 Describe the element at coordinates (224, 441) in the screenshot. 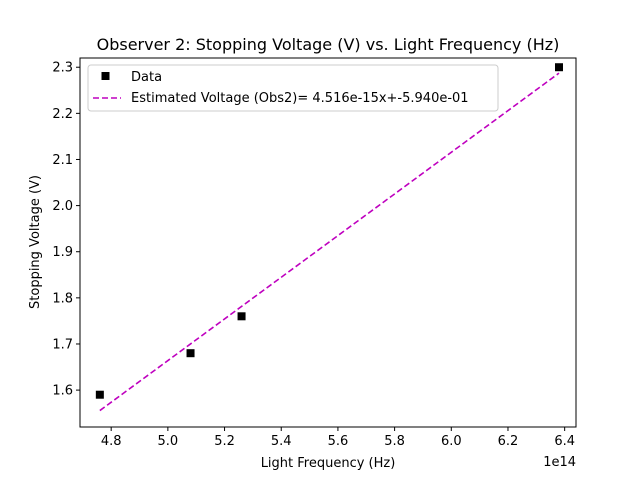

I see `x-tick-label: 5.2` at that location.